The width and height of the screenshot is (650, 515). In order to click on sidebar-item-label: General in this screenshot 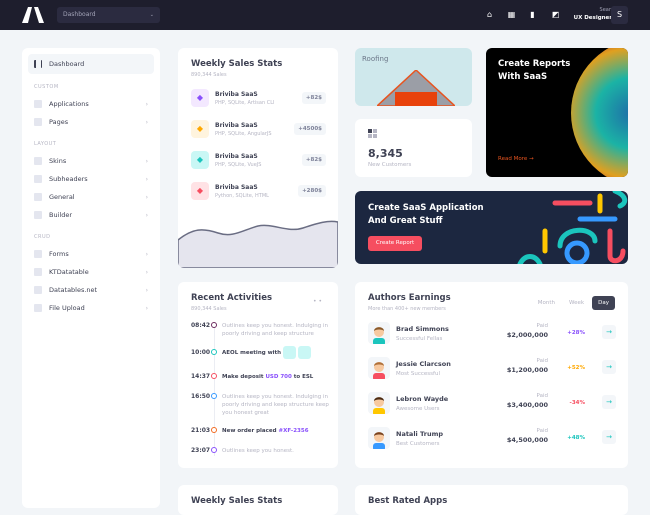, I will do `click(62, 197)`.